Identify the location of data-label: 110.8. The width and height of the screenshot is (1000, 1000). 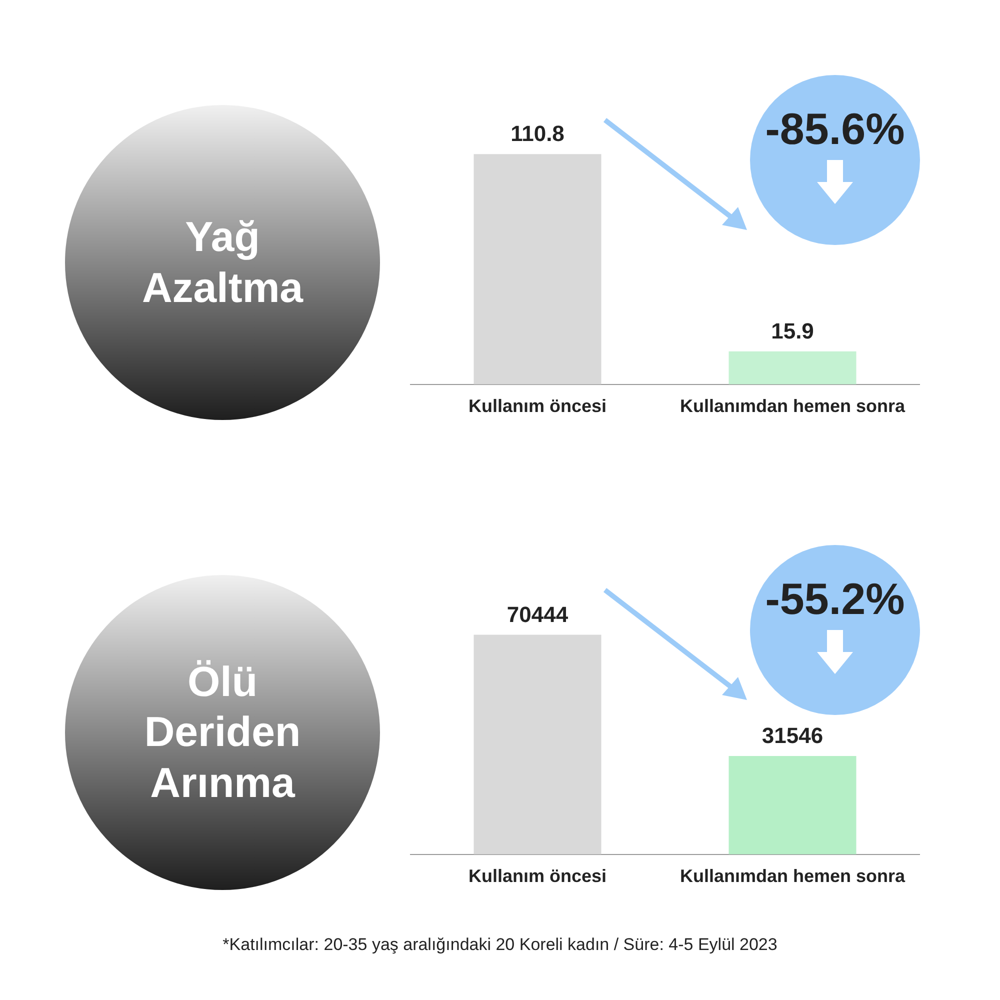
(537, 133).